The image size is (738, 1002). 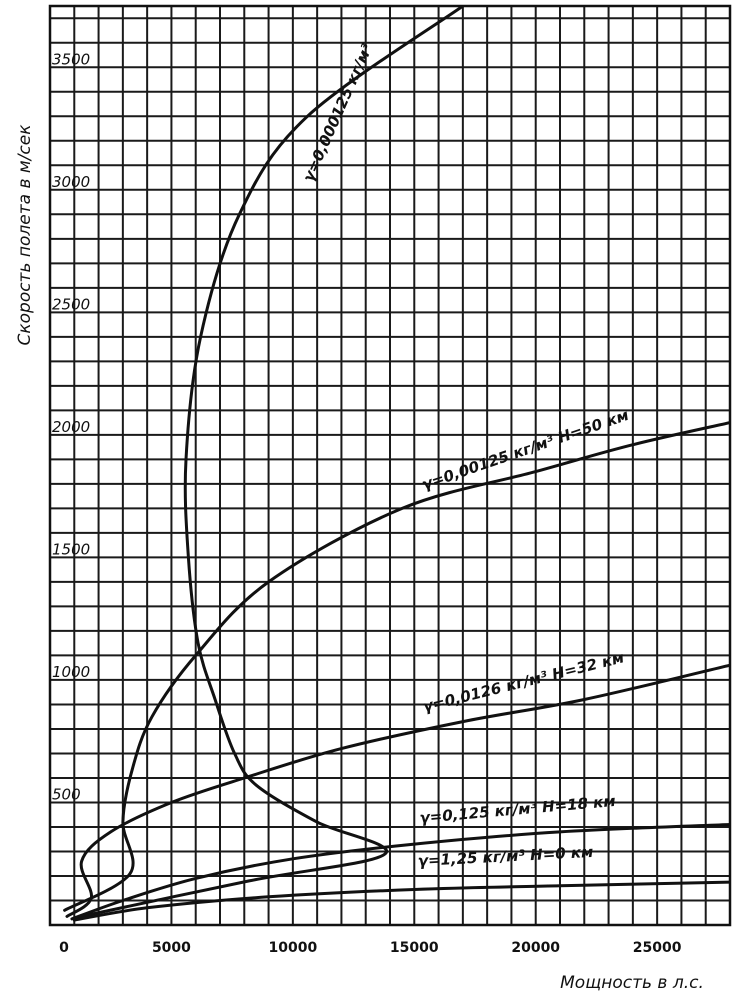 What do you see at coordinates (71, 59) in the screenshot?
I see `y-tick-label: 3500` at bounding box center [71, 59].